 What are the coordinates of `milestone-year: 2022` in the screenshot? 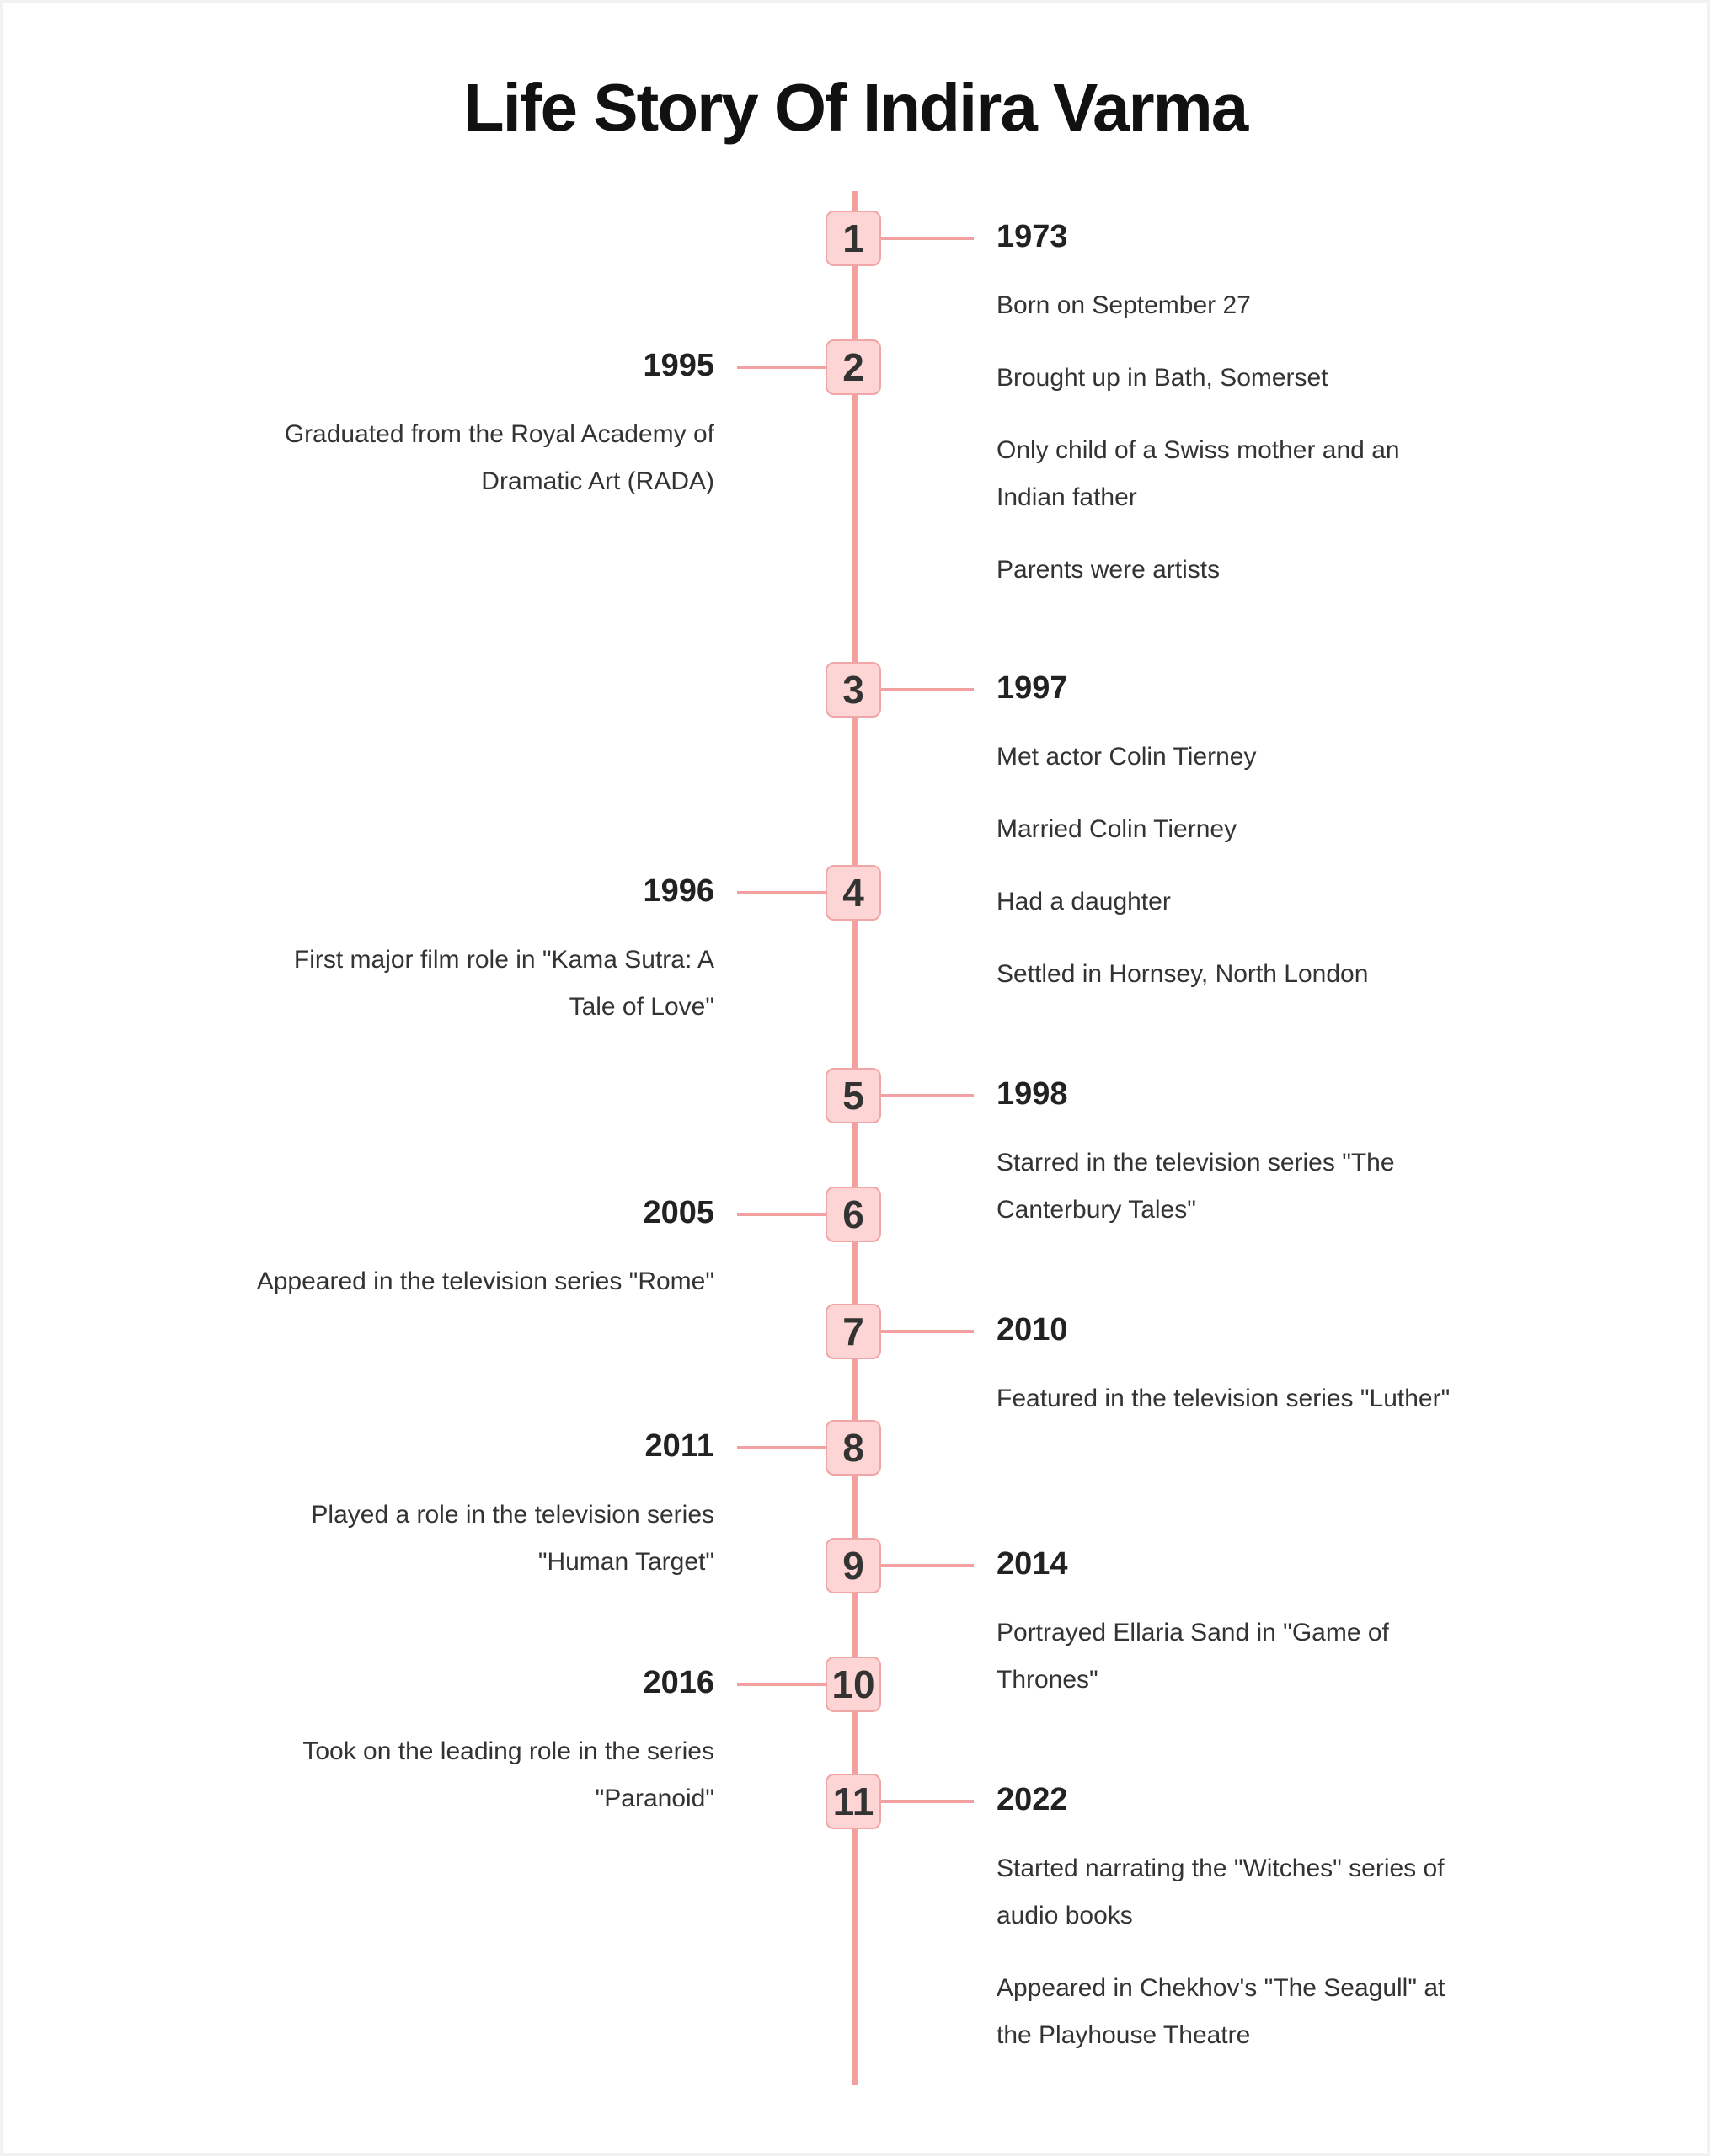 It's located at (1032, 1799).